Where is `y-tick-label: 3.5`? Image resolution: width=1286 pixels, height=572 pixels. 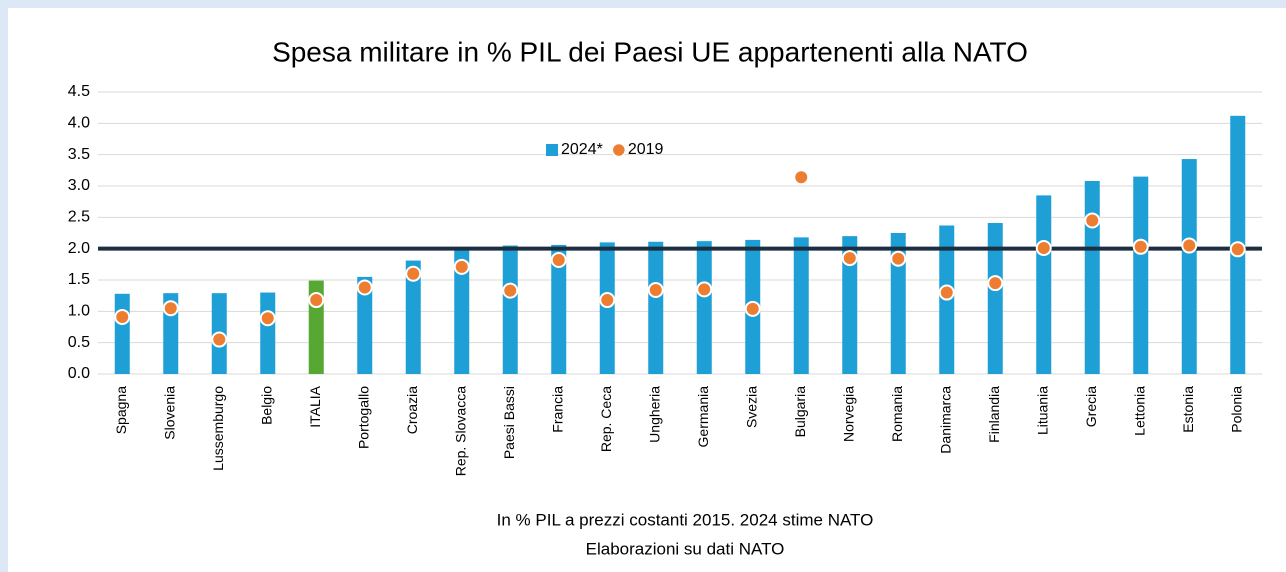 y-tick-label: 3.5 is located at coordinates (79, 154).